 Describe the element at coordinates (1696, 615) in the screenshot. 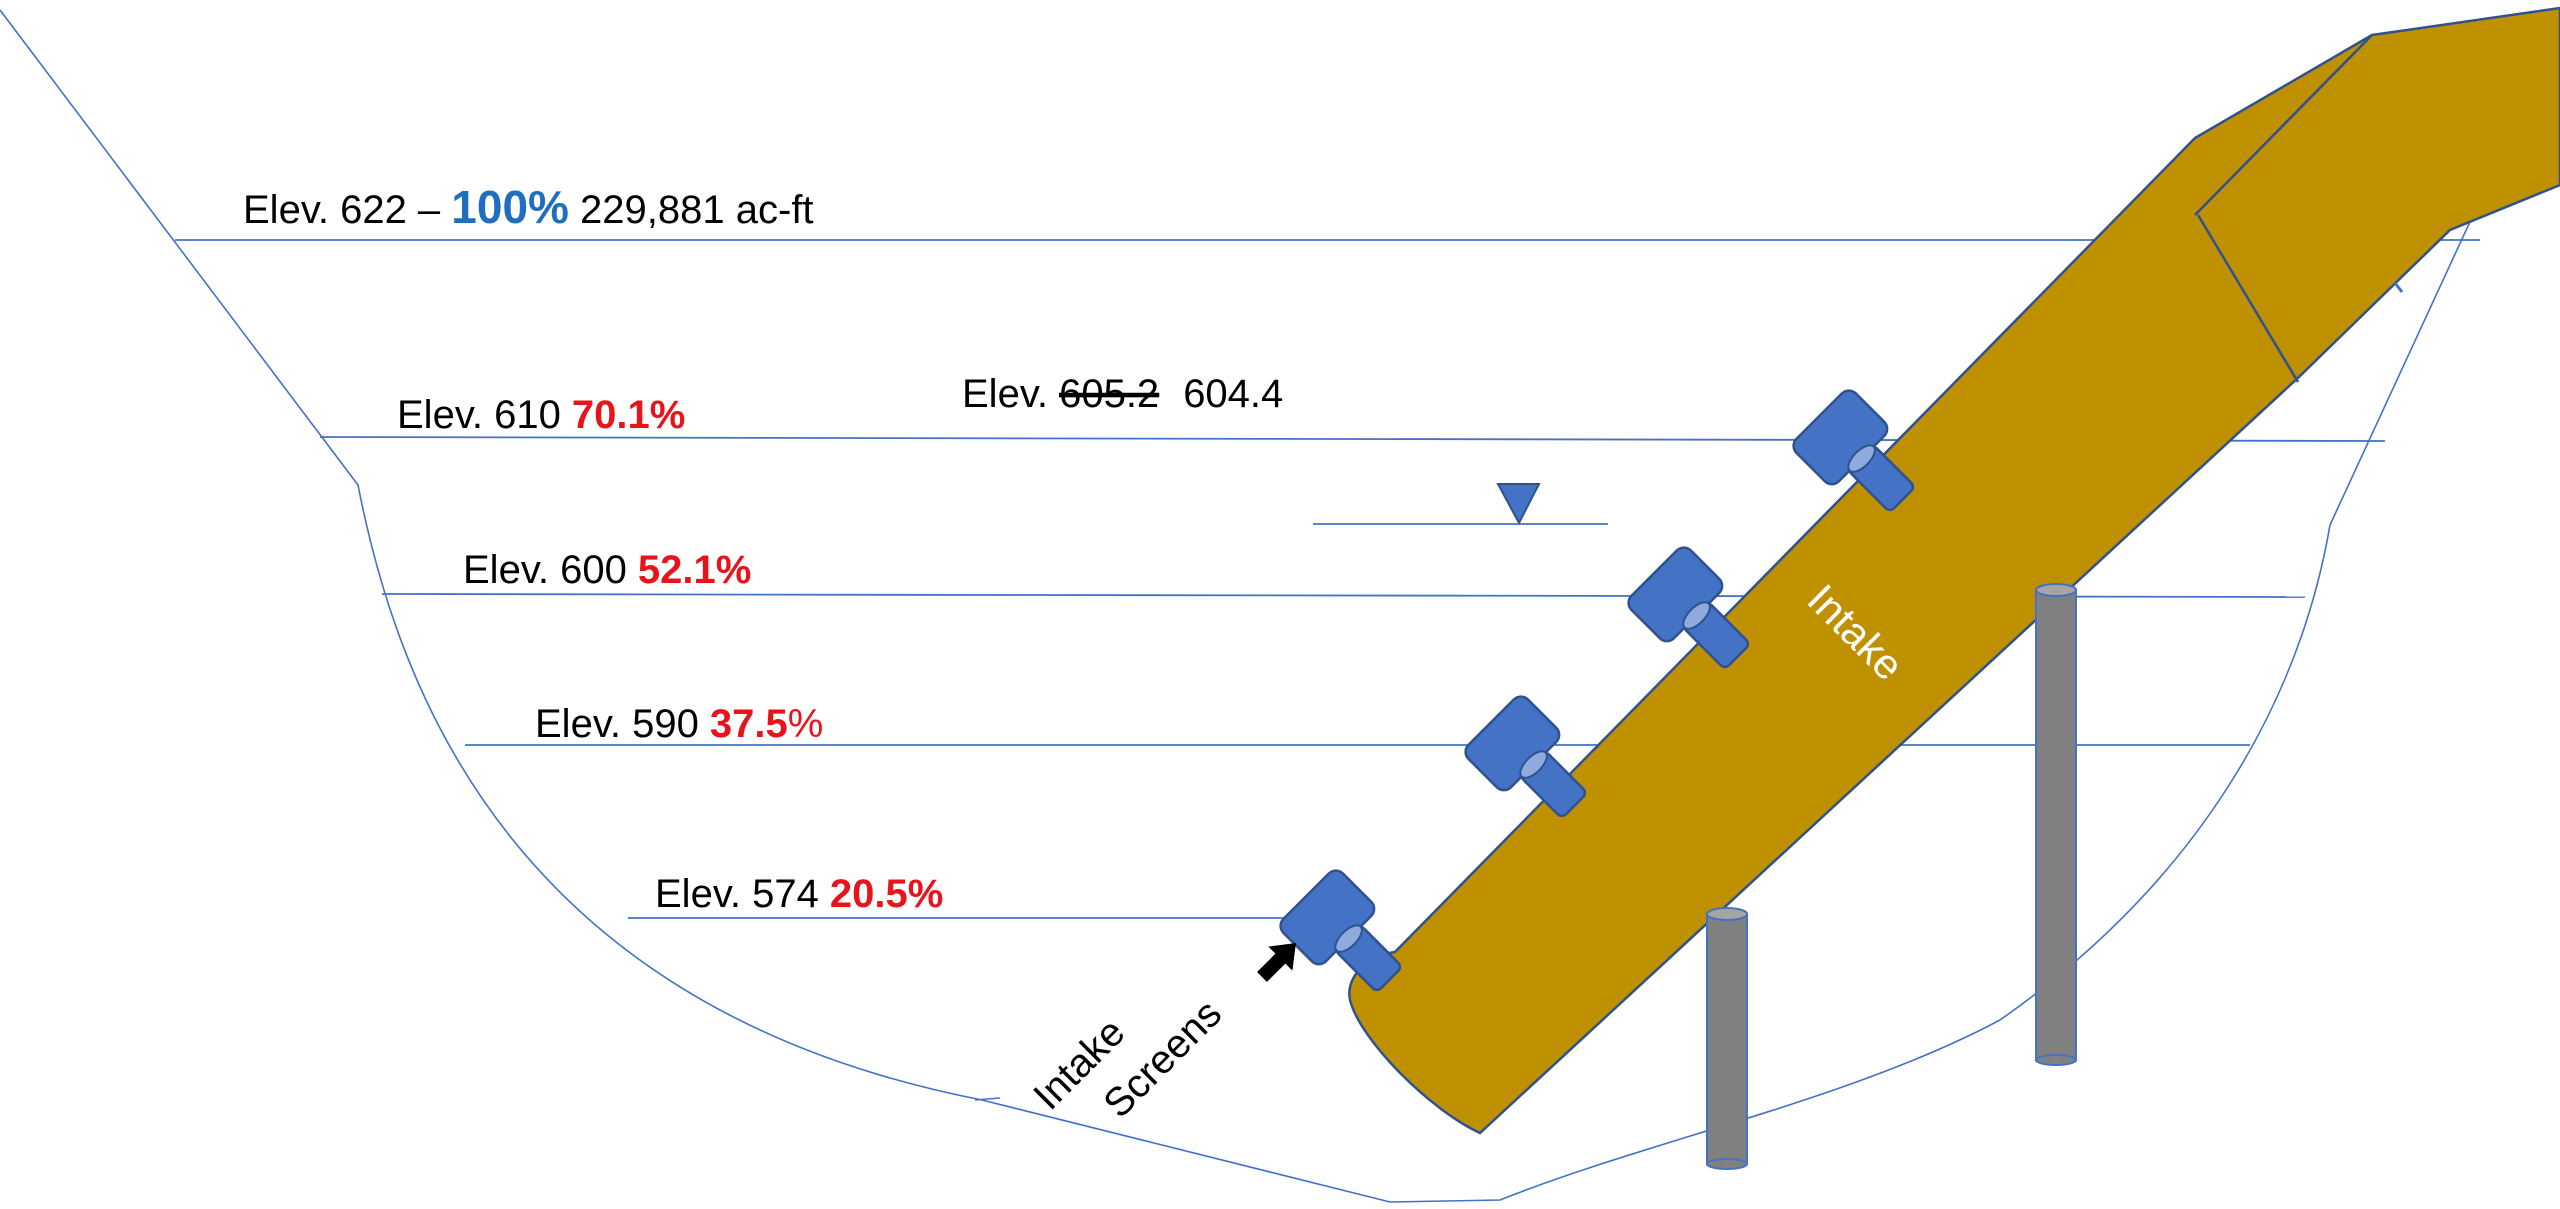

I see `intake-screen-2-cap` at that location.